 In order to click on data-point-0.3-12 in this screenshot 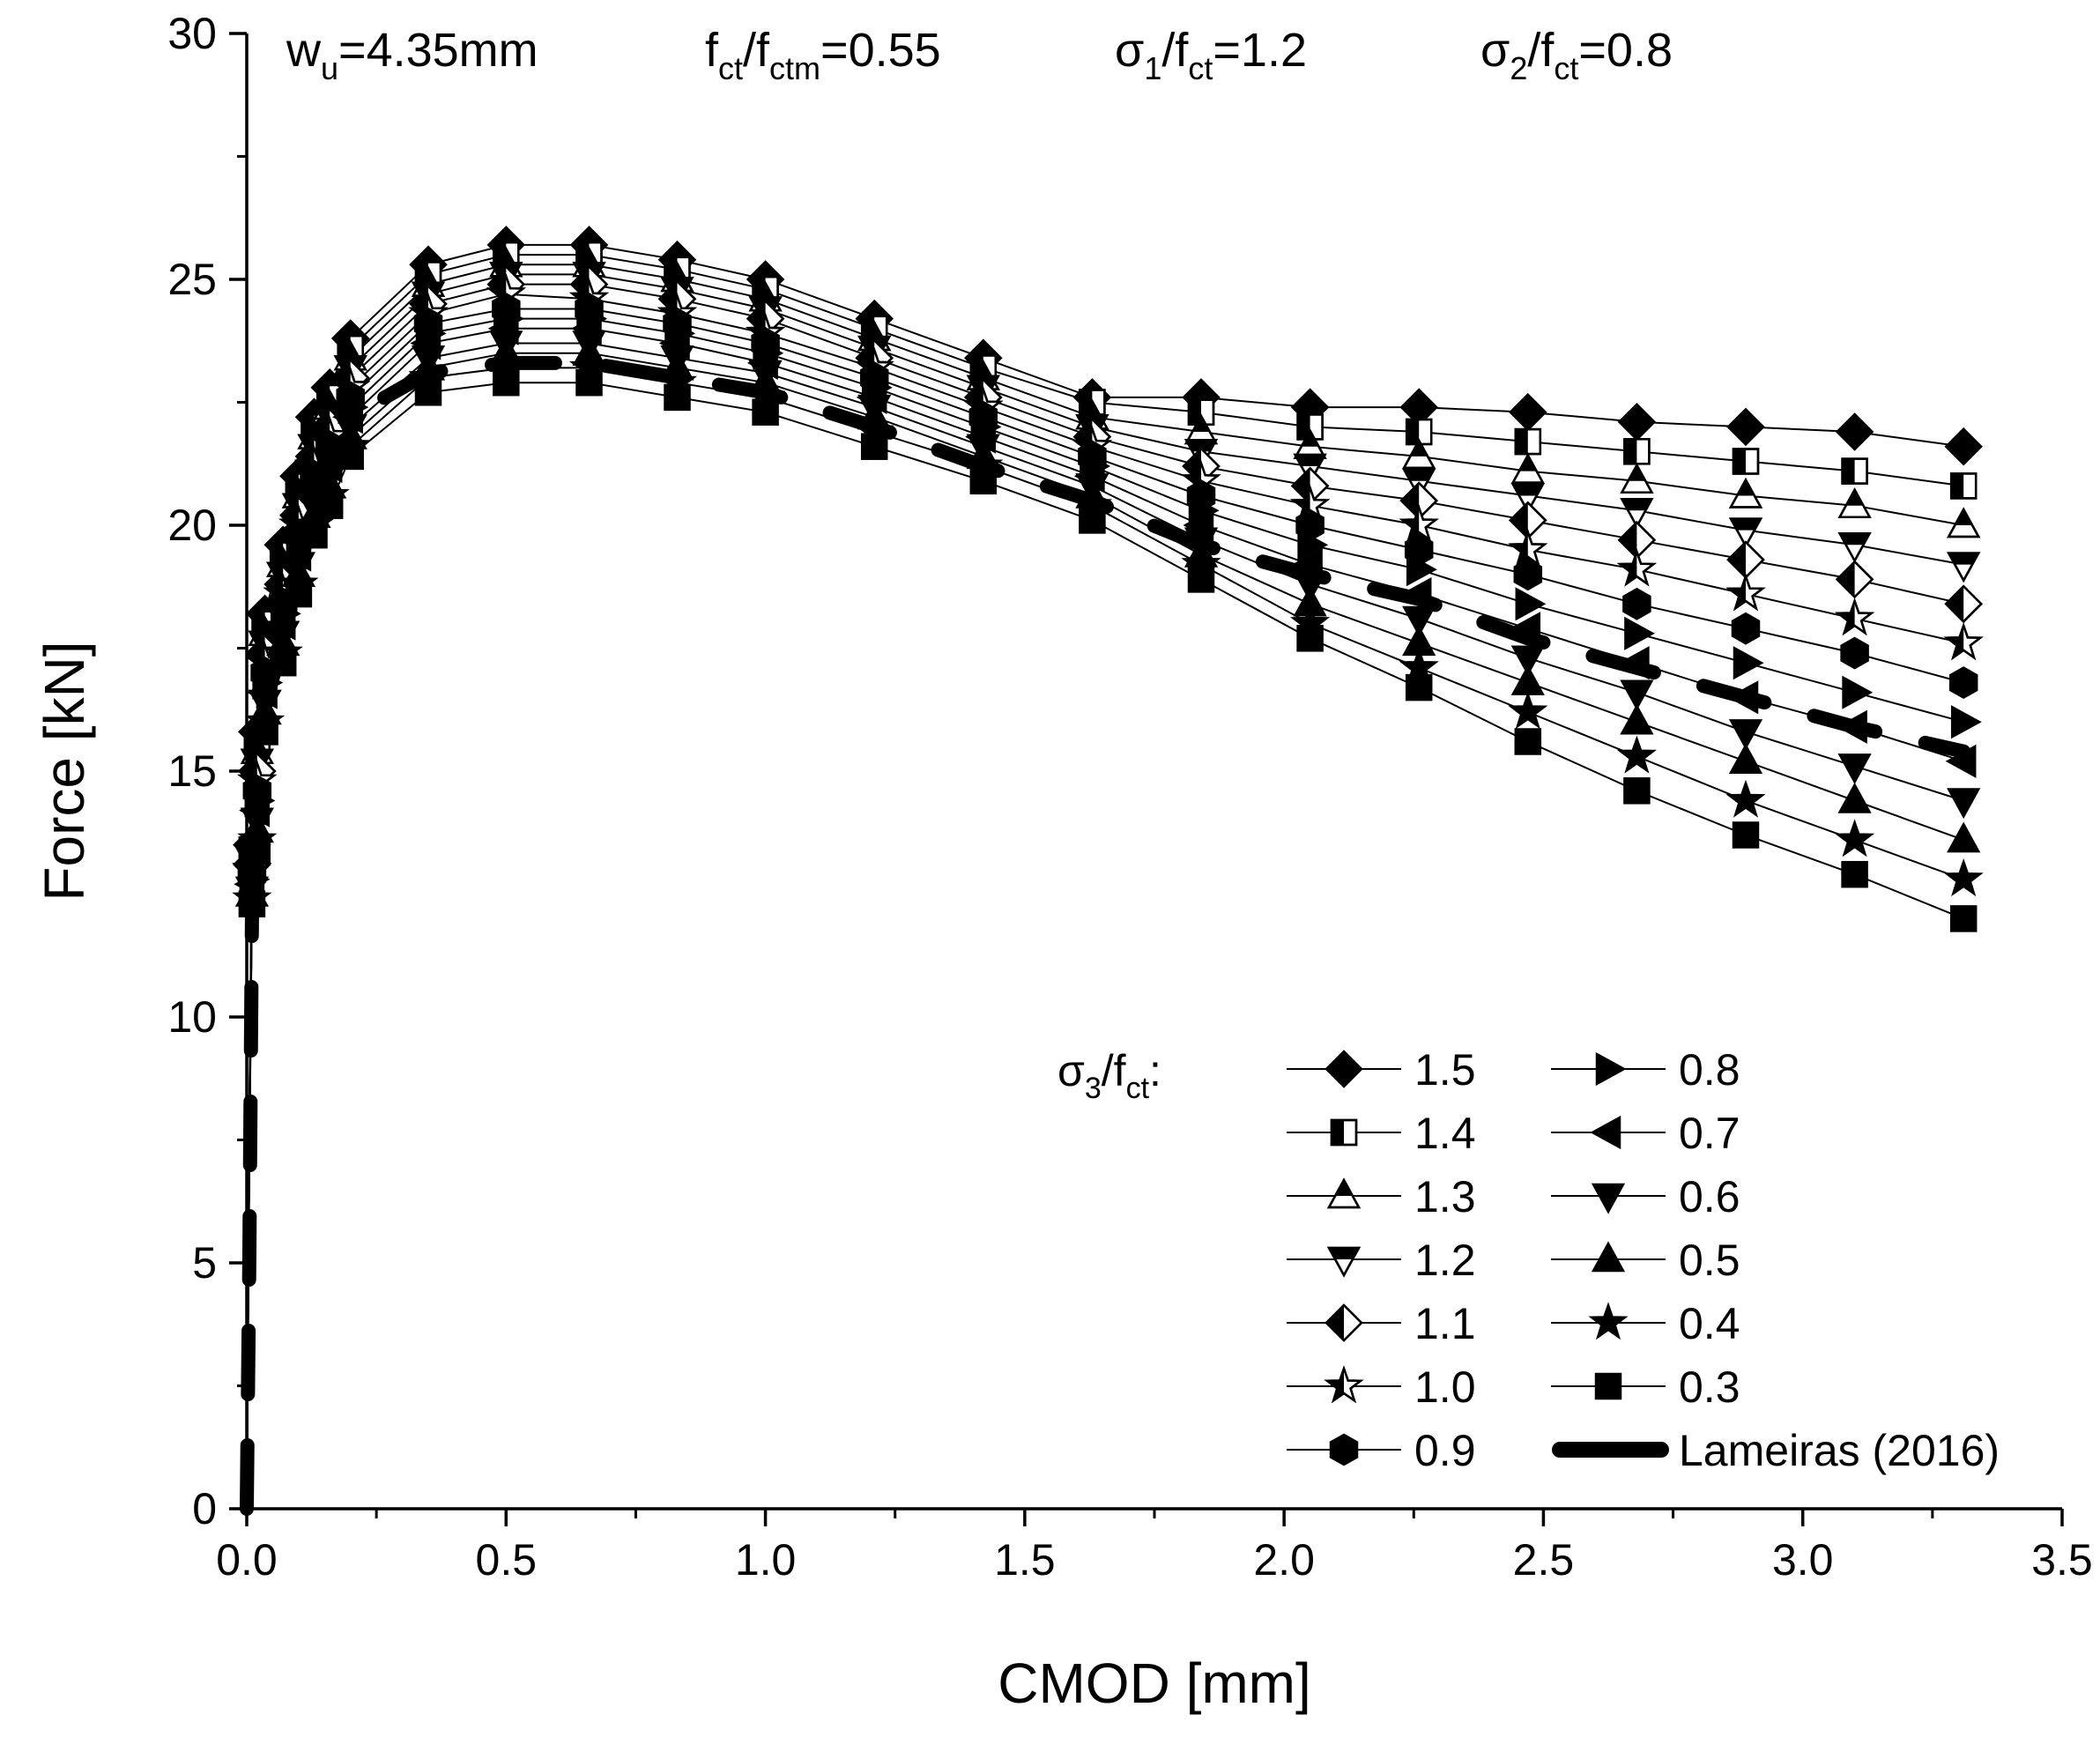, I will do `click(589, 383)`.